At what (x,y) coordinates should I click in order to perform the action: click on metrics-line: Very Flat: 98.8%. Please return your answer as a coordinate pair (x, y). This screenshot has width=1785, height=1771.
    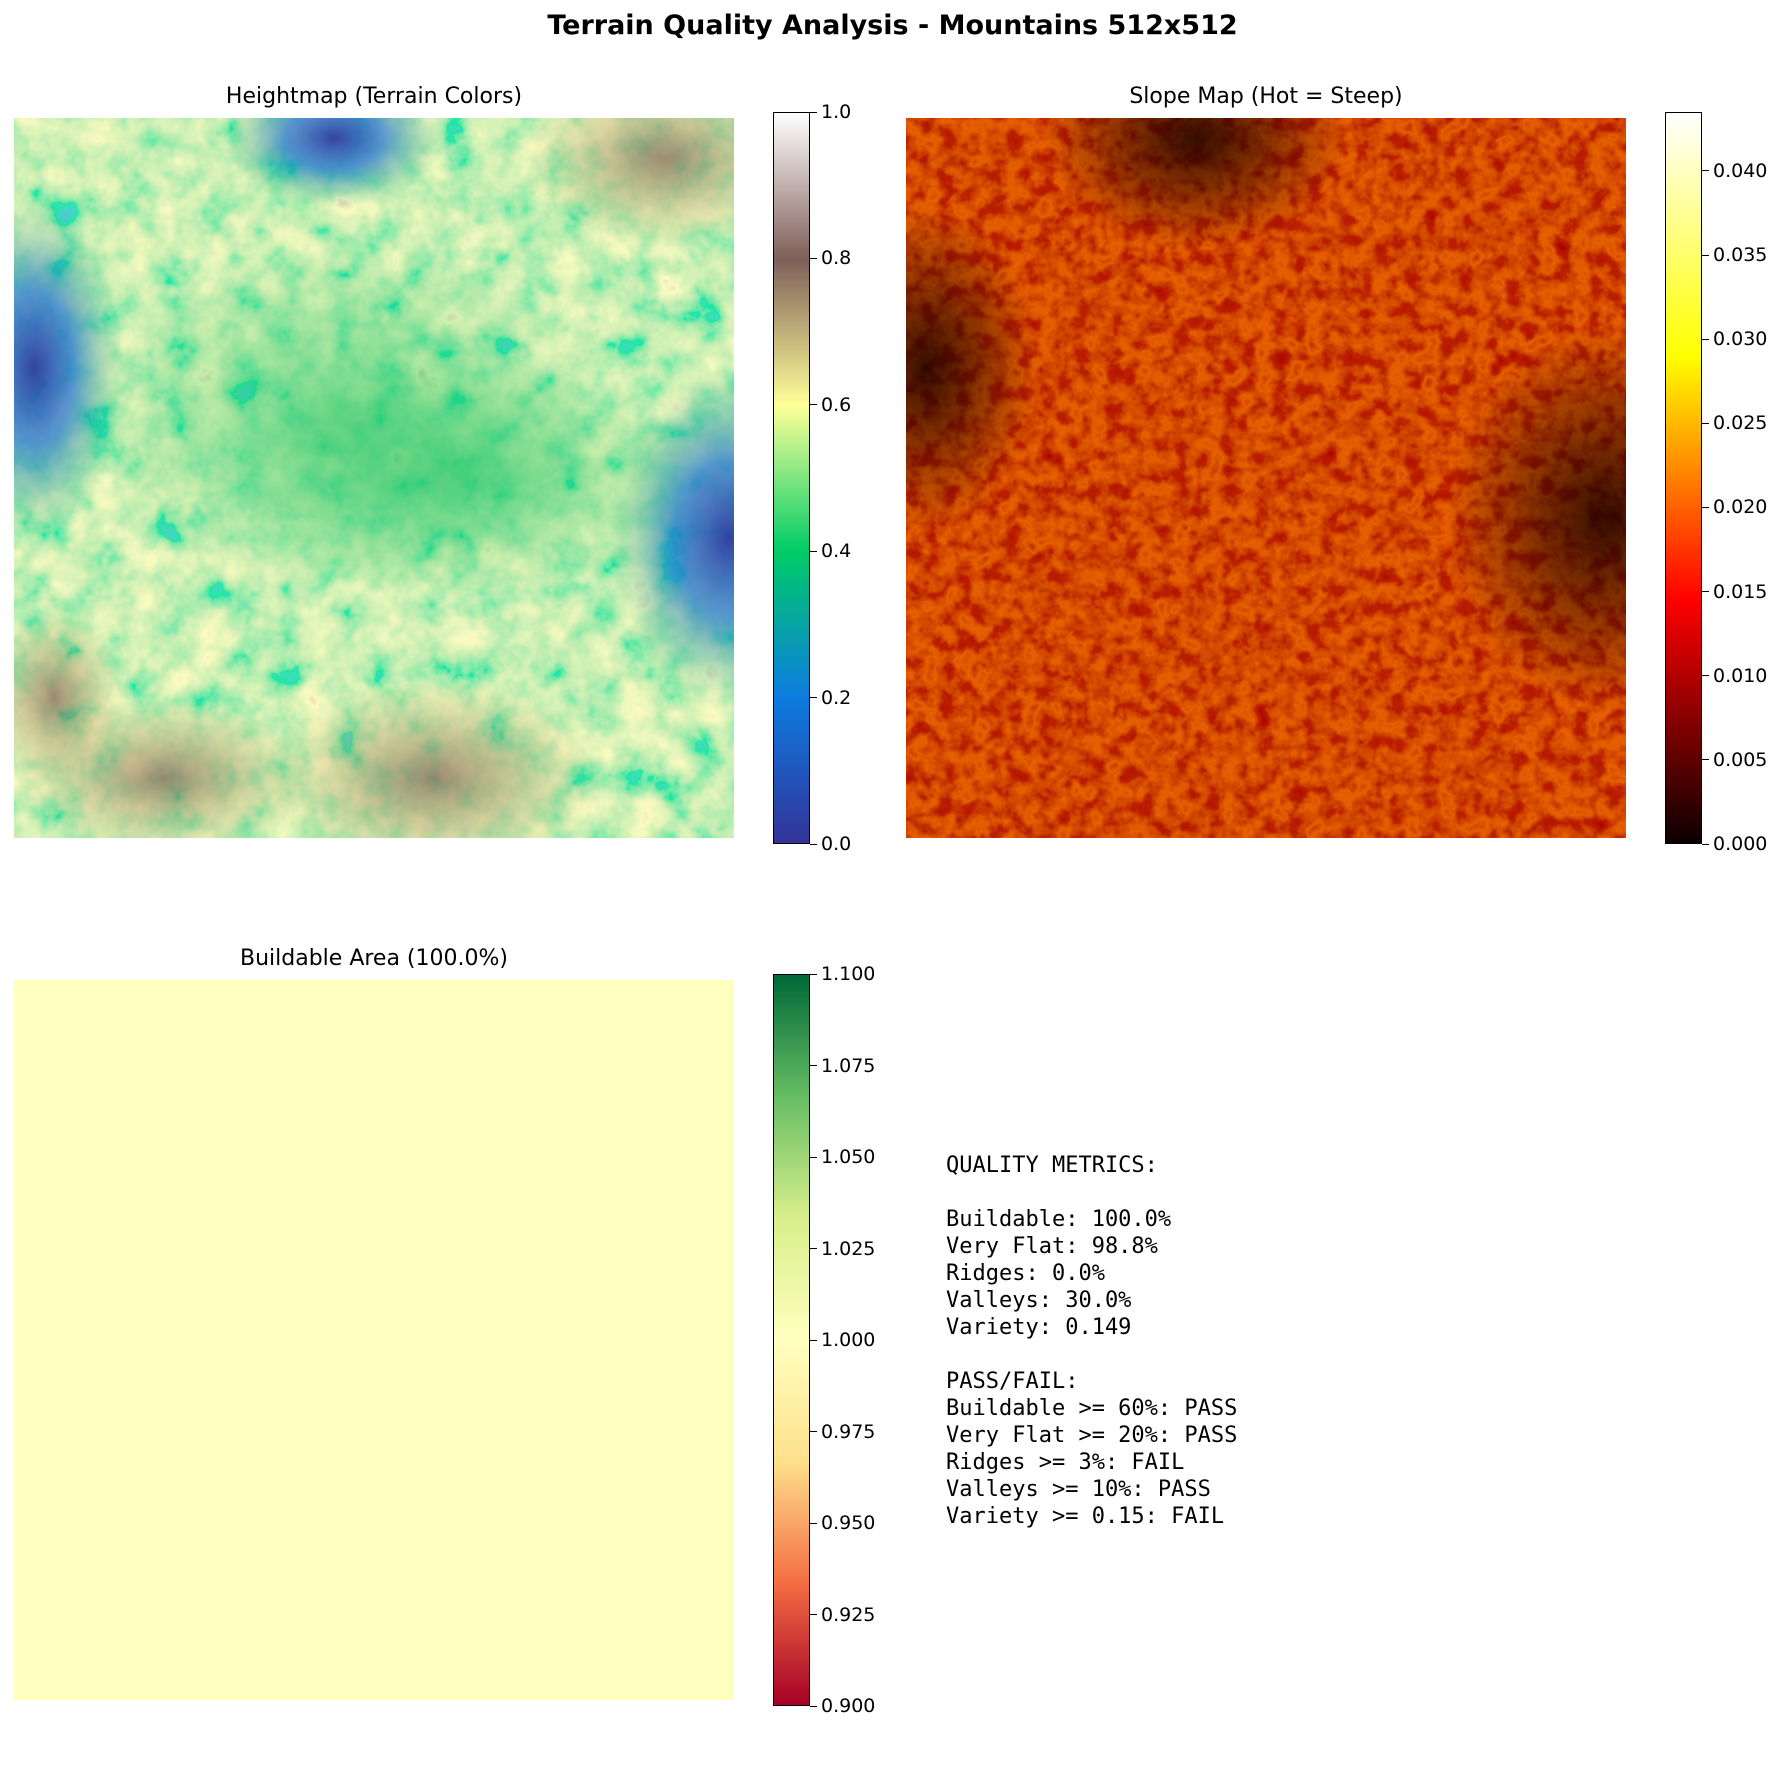
    Looking at the image, I should click on (1052, 1246).